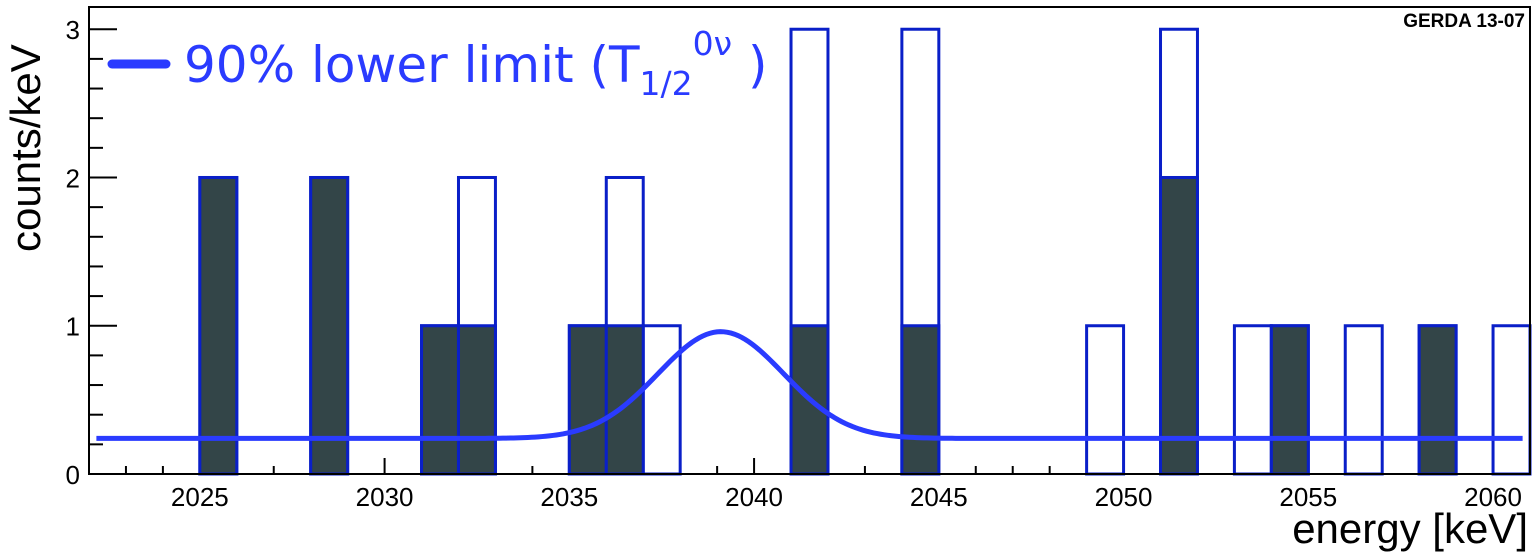  What do you see at coordinates (754, 497) in the screenshot?
I see `x-tick-label: 2040` at bounding box center [754, 497].